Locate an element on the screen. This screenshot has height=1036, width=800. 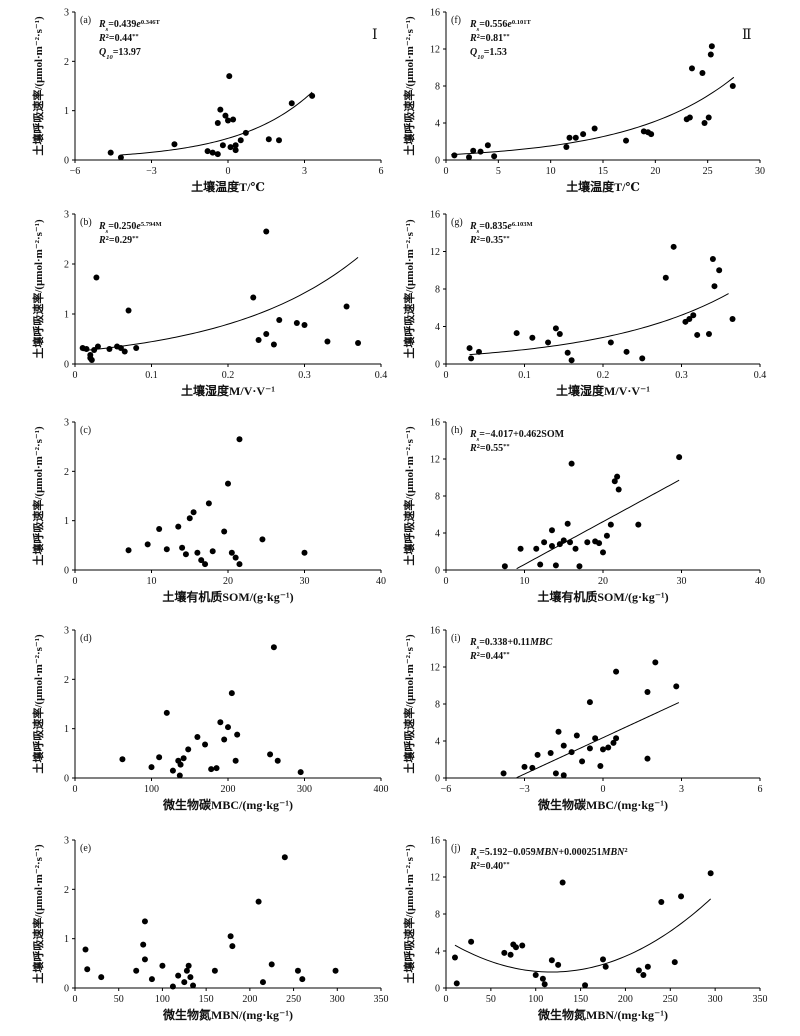
equation-part: ** is located at coordinates (506, 446).